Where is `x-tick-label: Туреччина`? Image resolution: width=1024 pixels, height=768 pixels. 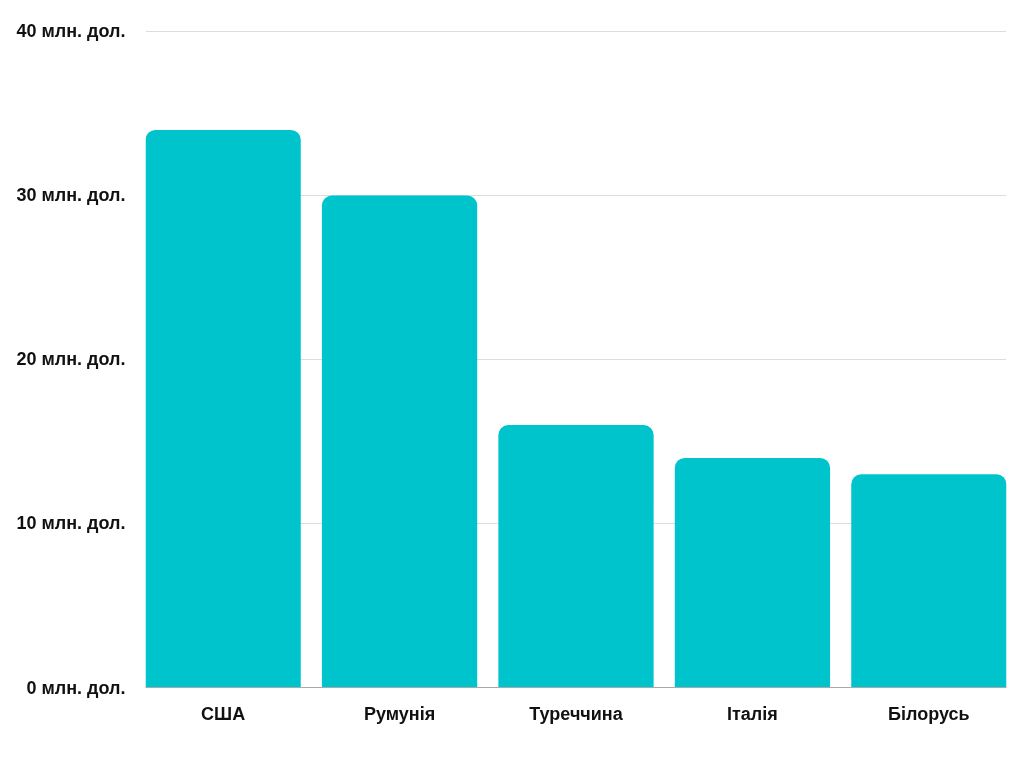
x-tick-label: Туреччина is located at coordinates (576, 713).